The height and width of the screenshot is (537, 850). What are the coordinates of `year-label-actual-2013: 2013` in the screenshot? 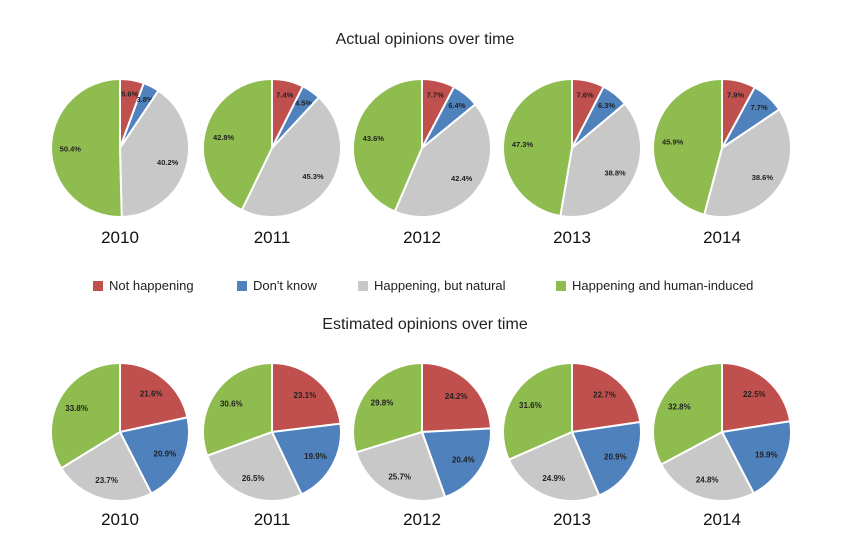 It's located at (572, 237).